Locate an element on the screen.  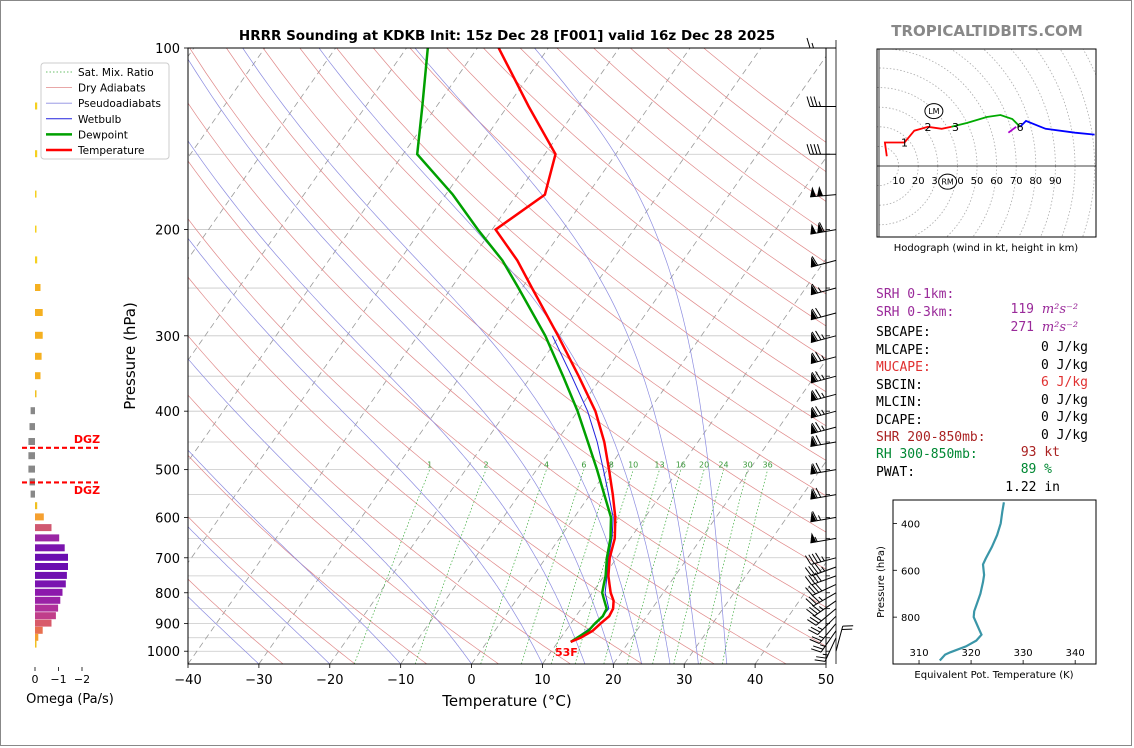
theta-e-ylabel: Pressure (hPa) is located at coordinates (881, 582).